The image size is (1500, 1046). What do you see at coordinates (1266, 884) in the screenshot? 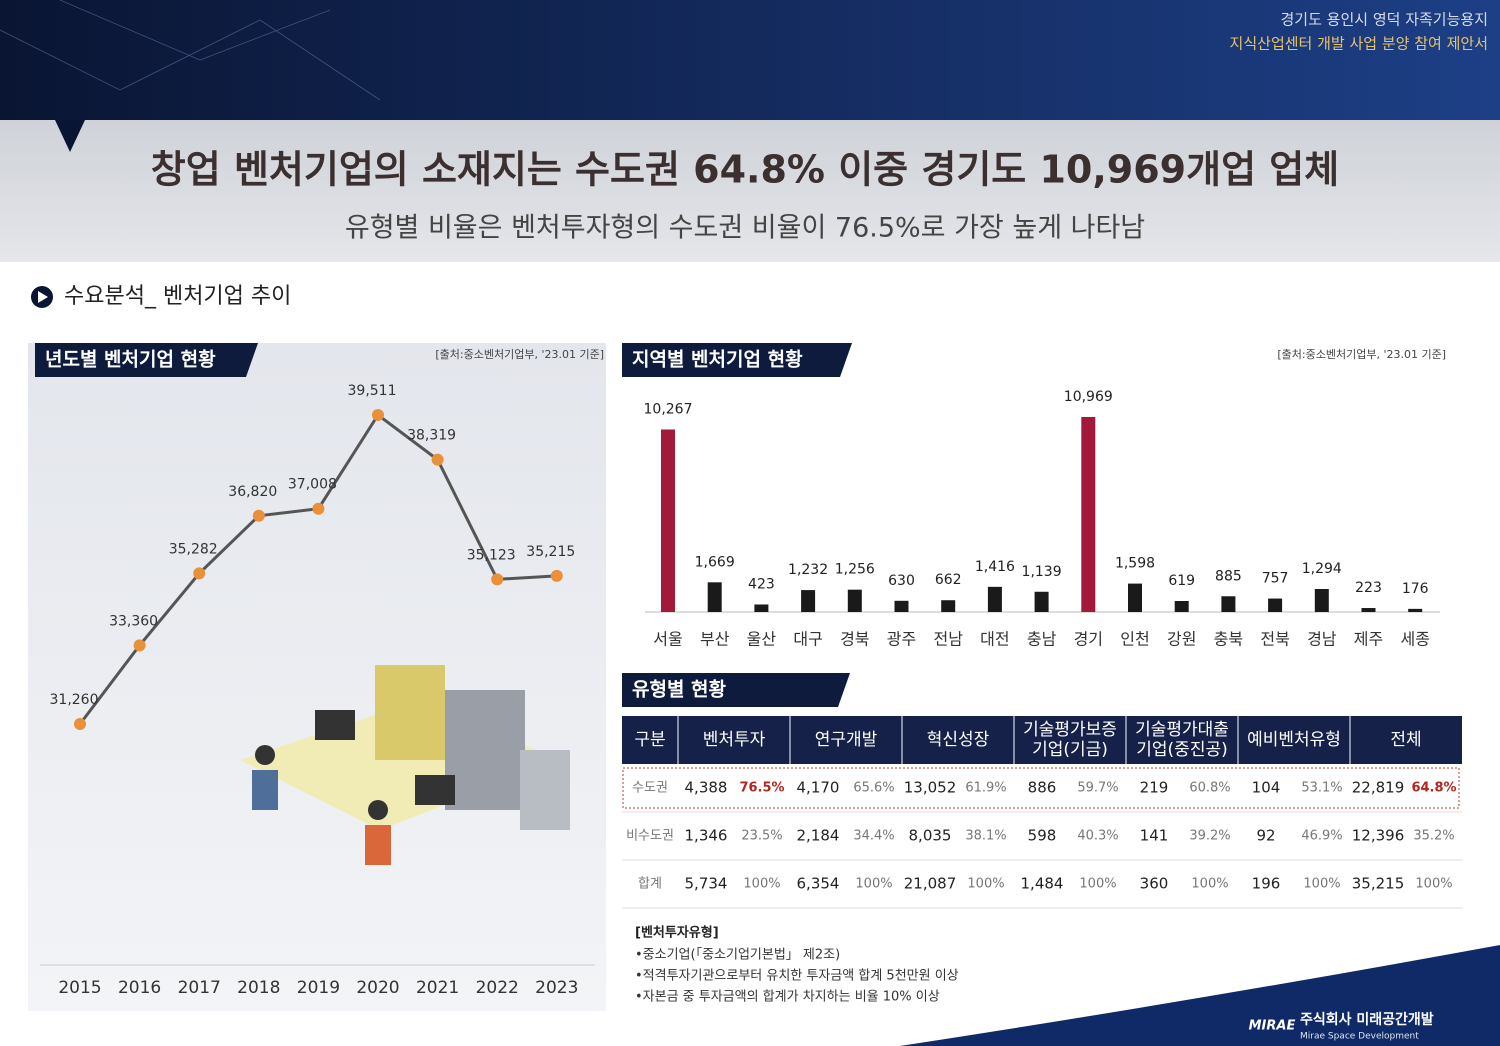
I see `table-cell: 196` at bounding box center [1266, 884].